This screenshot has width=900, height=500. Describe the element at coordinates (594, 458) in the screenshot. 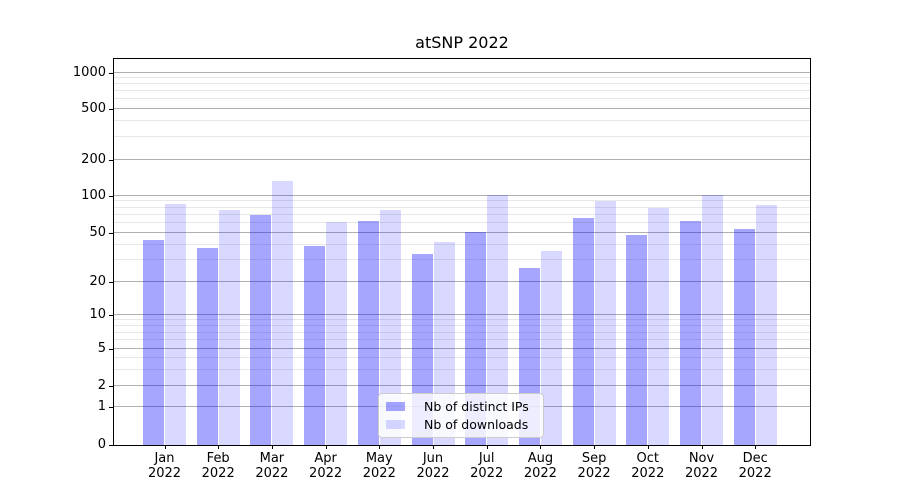

I see `x-label-month: Sep` at that location.